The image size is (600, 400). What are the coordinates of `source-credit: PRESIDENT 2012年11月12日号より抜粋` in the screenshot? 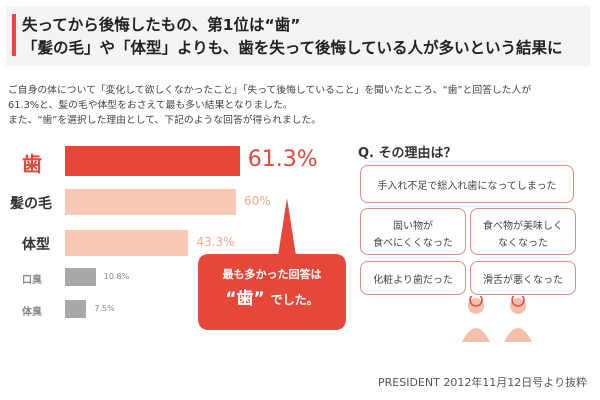 It's located at (483, 382).